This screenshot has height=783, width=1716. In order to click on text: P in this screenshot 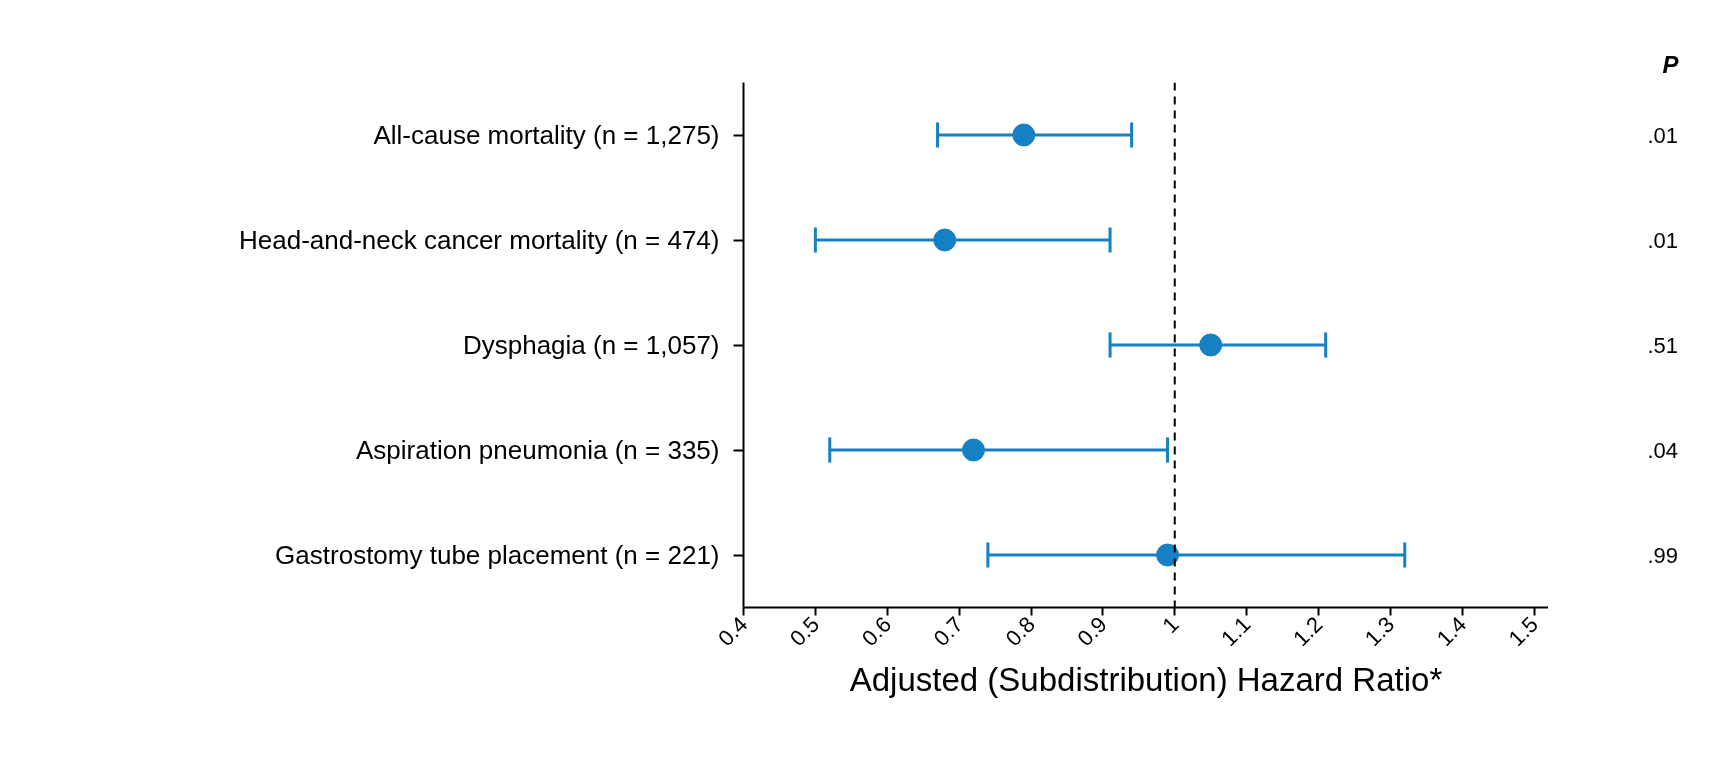, I will do `click(1671, 64)`.